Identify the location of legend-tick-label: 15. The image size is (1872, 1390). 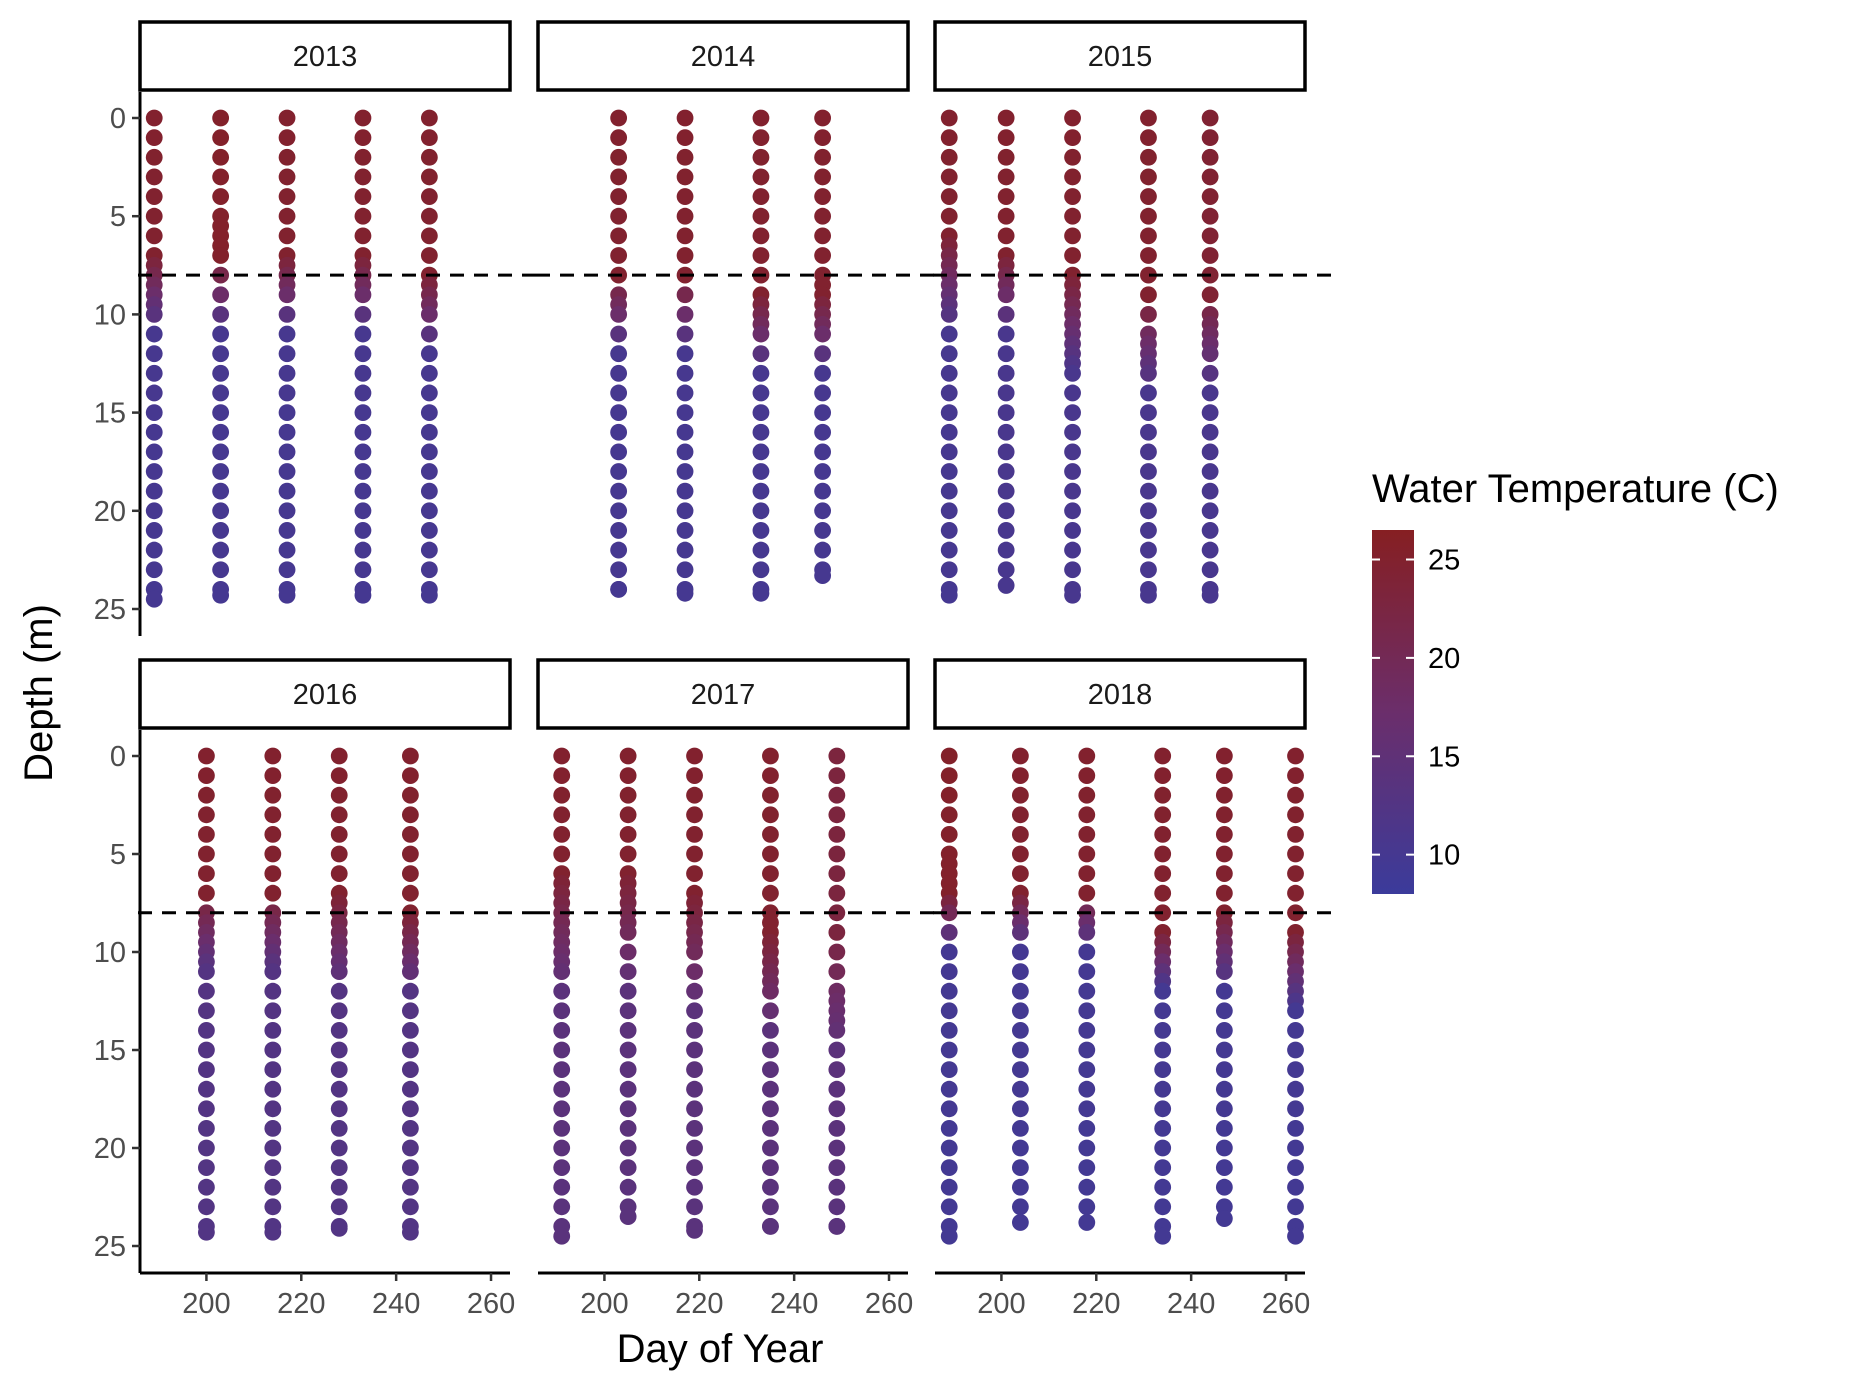
(1444, 757).